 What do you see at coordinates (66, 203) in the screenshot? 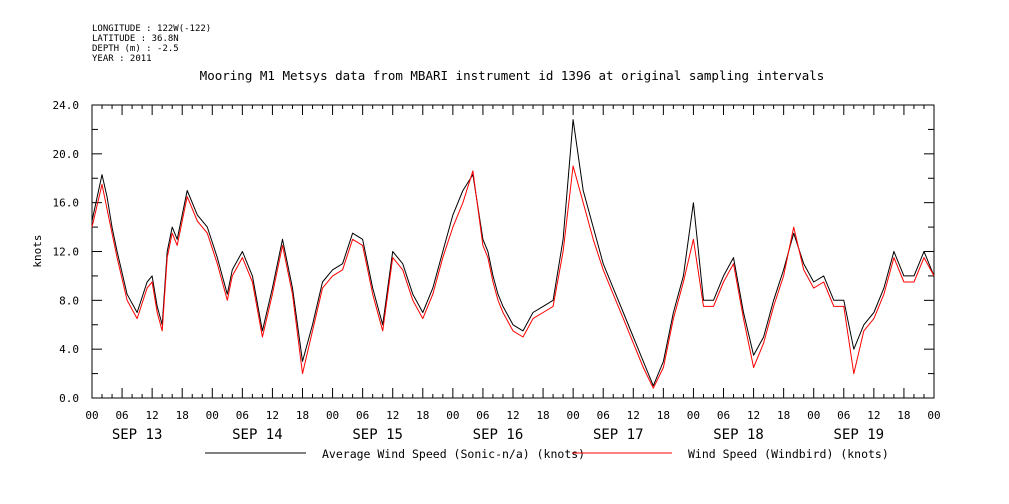
I see `y-tick-label: 16.0` at bounding box center [66, 203].